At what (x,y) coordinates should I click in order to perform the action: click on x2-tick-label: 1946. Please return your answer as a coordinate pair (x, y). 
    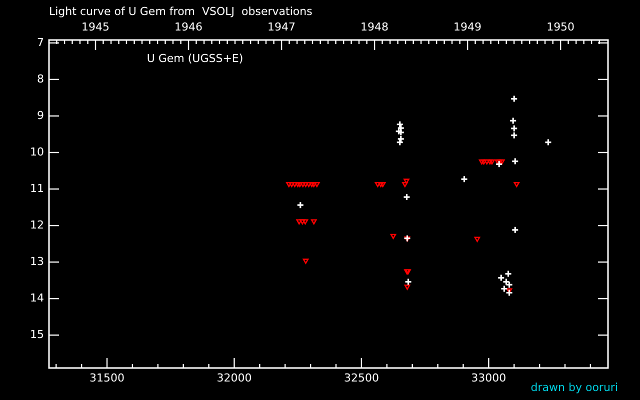
    Looking at the image, I should click on (188, 27).